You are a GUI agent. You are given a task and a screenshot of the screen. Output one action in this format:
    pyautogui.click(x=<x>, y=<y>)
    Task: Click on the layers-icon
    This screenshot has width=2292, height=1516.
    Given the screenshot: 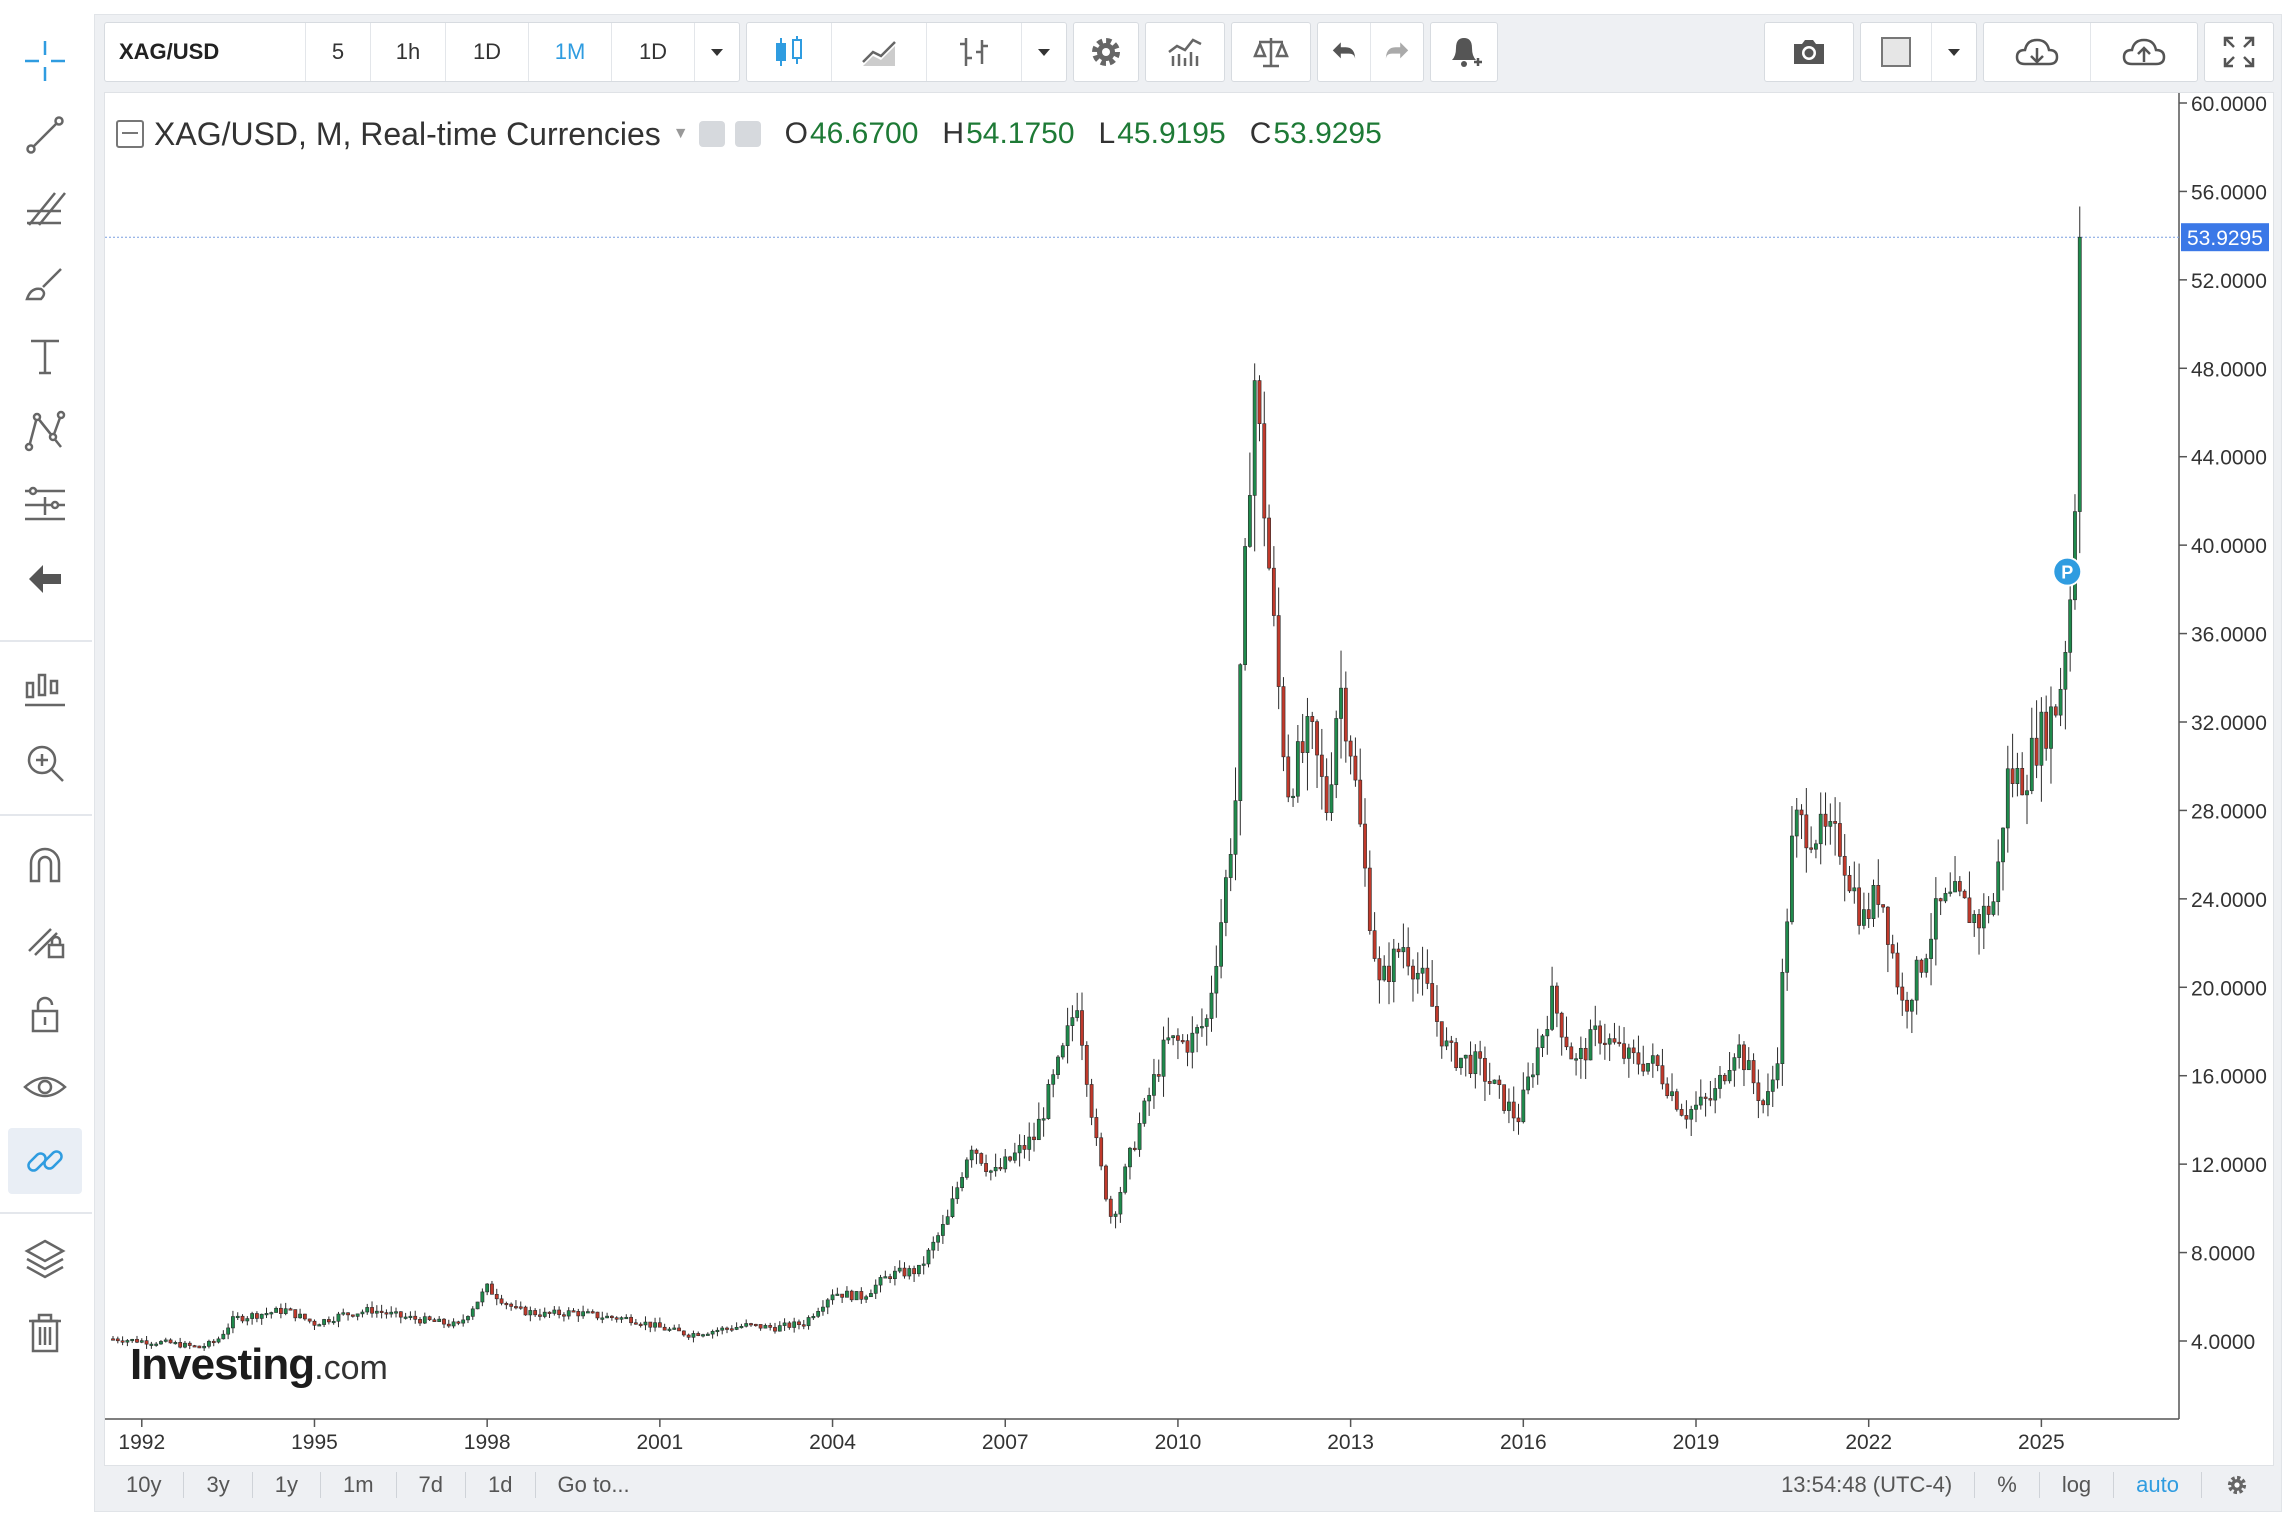 What is the action you would take?
    pyautogui.click(x=45, y=1259)
    